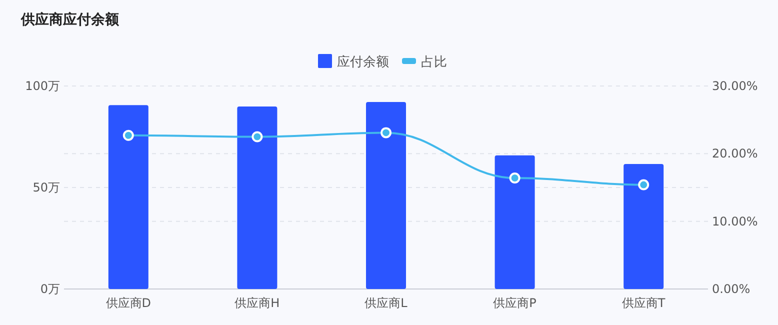 This screenshot has height=325, width=778. Describe the element at coordinates (644, 303) in the screenshot. I see `x-tick-label: 供应商T` at that location.